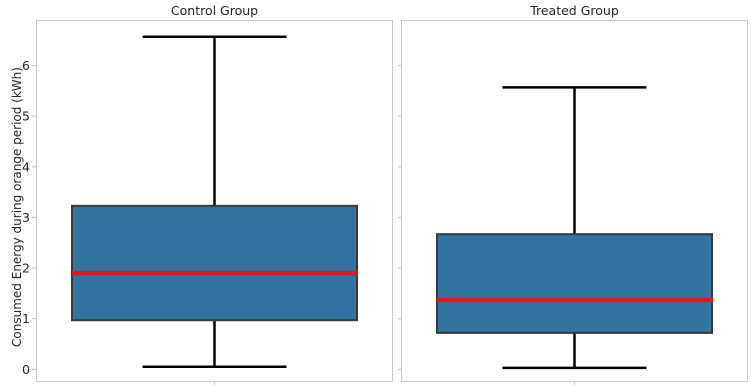 The height and width of the screenshot is (386, 751). What do you see at coordinates (26, 318) in the screenshot?
I see `y-tick-label: 1` at bounding box center [26, 318].